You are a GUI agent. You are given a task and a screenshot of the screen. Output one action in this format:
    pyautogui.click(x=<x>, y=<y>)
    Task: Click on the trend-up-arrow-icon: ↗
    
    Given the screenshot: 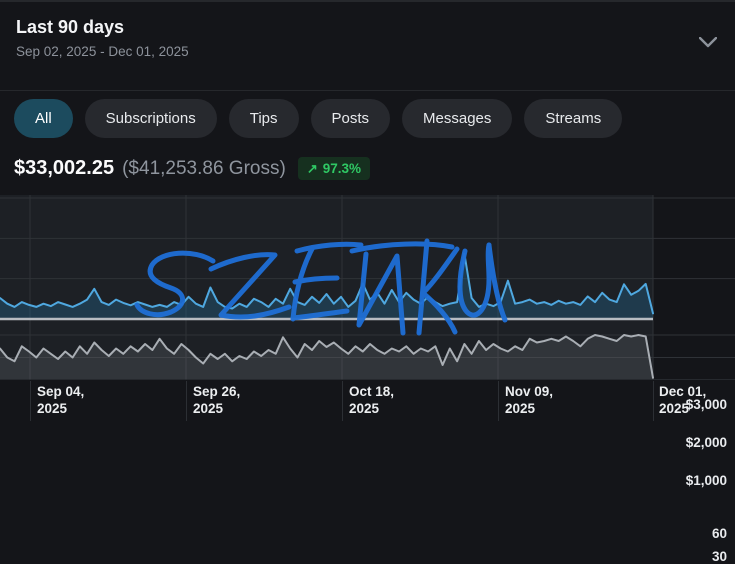 What is the action you would take?
    pyautogui.click(x=312, y=168)
    